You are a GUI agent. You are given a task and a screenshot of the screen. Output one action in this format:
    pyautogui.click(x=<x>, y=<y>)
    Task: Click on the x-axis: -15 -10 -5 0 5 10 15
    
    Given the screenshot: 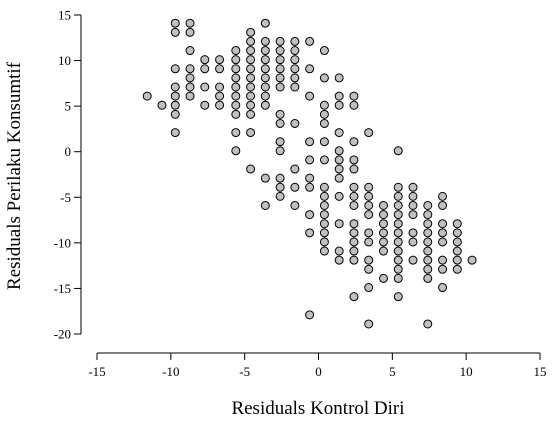 What is the action you would take?
    pyautogui.click(x=317, y=365)
    